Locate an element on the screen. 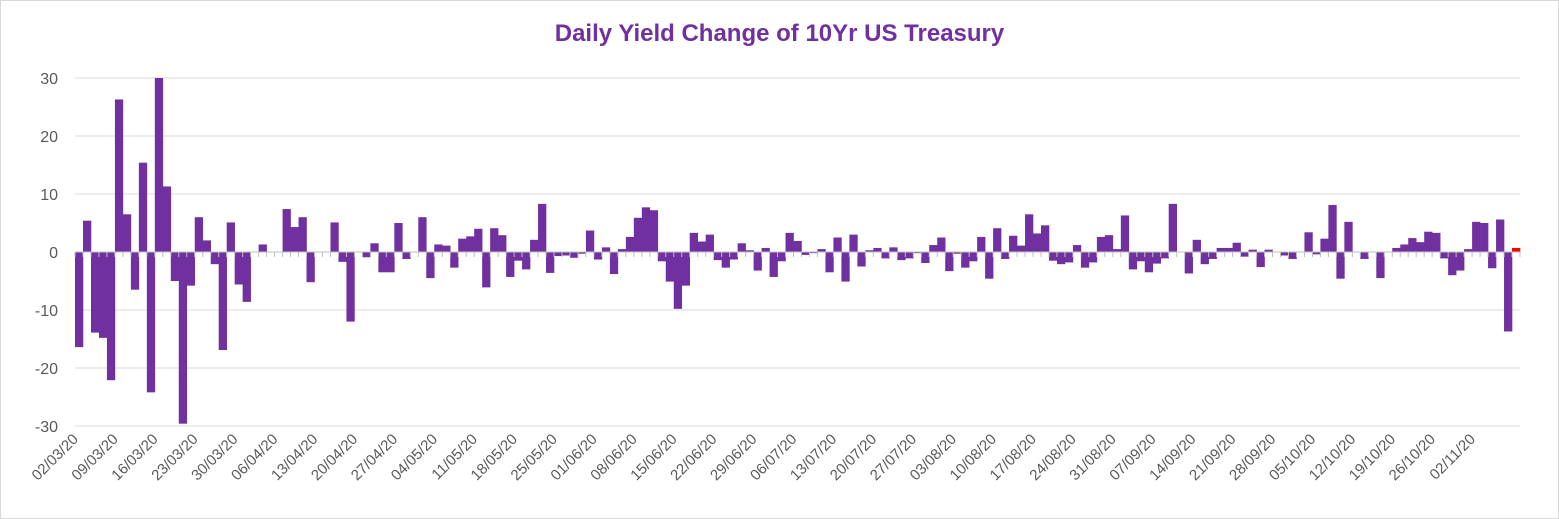 This screenshot has height=519, width=1559. chart-title: Daily Yield Change of 10Yr US Treasury is located at coordinates (779, 33).